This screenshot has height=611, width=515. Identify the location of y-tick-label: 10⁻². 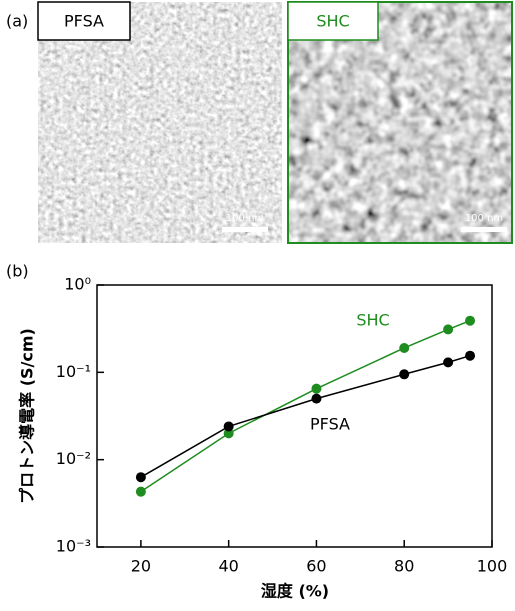
(73, 458).